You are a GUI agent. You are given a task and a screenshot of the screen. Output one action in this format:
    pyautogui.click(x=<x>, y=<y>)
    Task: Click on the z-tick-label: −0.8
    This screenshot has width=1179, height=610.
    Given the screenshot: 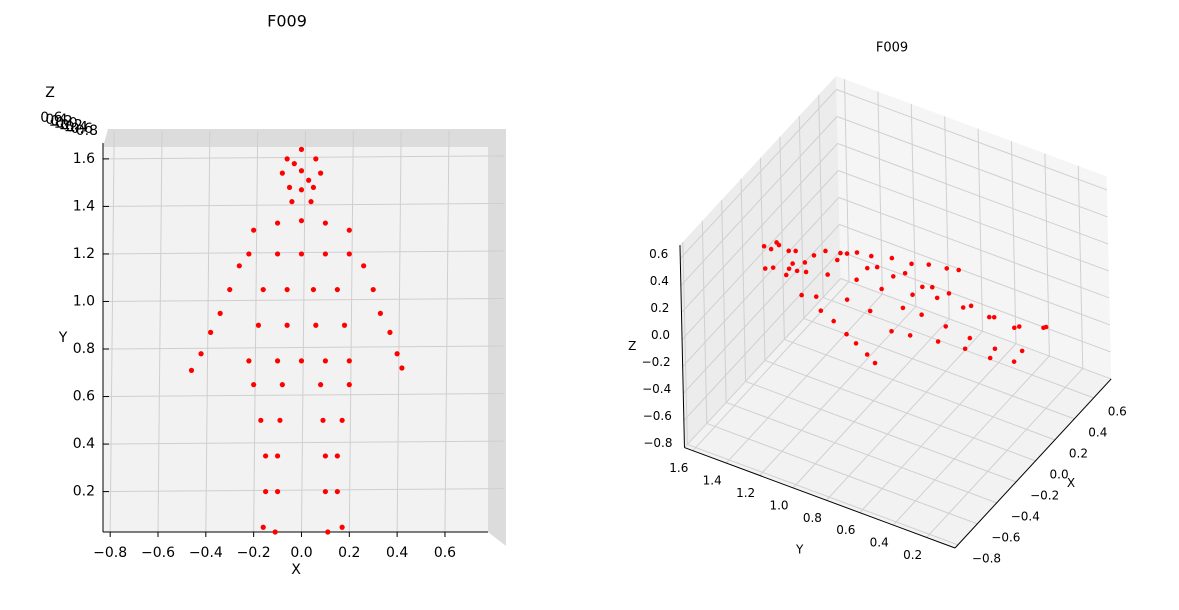 What is the action you would take?
    pyautogui.click(x=657, y=443)
    